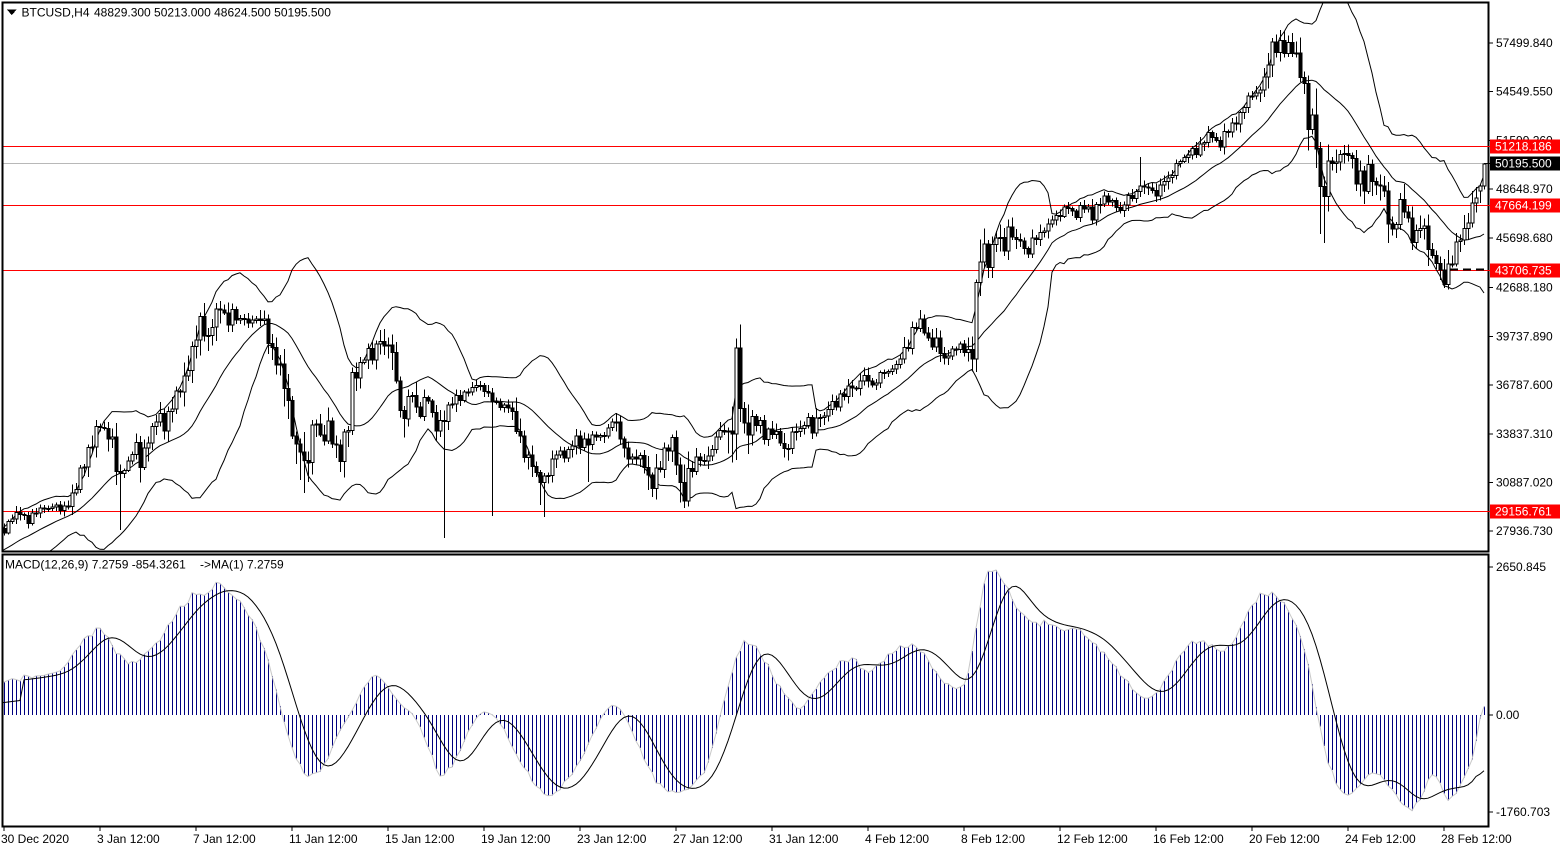 The width and height of the screenshot is (1566, 850). Describe the element at coordinates (1523, 147) in the screenshot. I see `svg-text: 51218.186` at that location.